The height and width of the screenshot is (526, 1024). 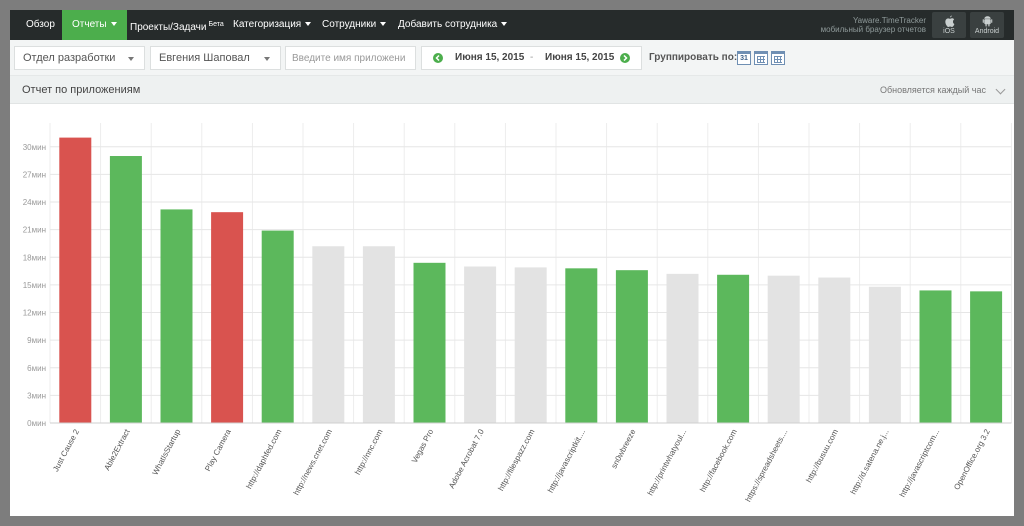 I want to click on y-tick-label: 9мин, so click(x=36, y=340).